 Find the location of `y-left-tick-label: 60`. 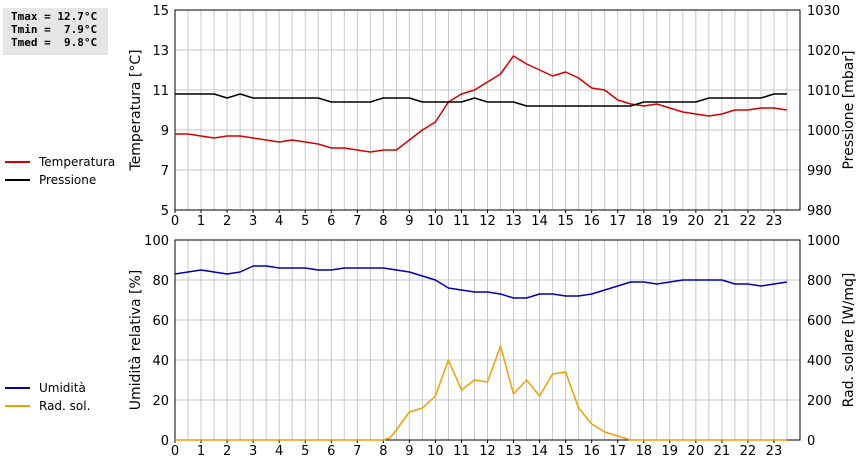

y-left-tick-label: 60 is located at coordinates (160, 321).